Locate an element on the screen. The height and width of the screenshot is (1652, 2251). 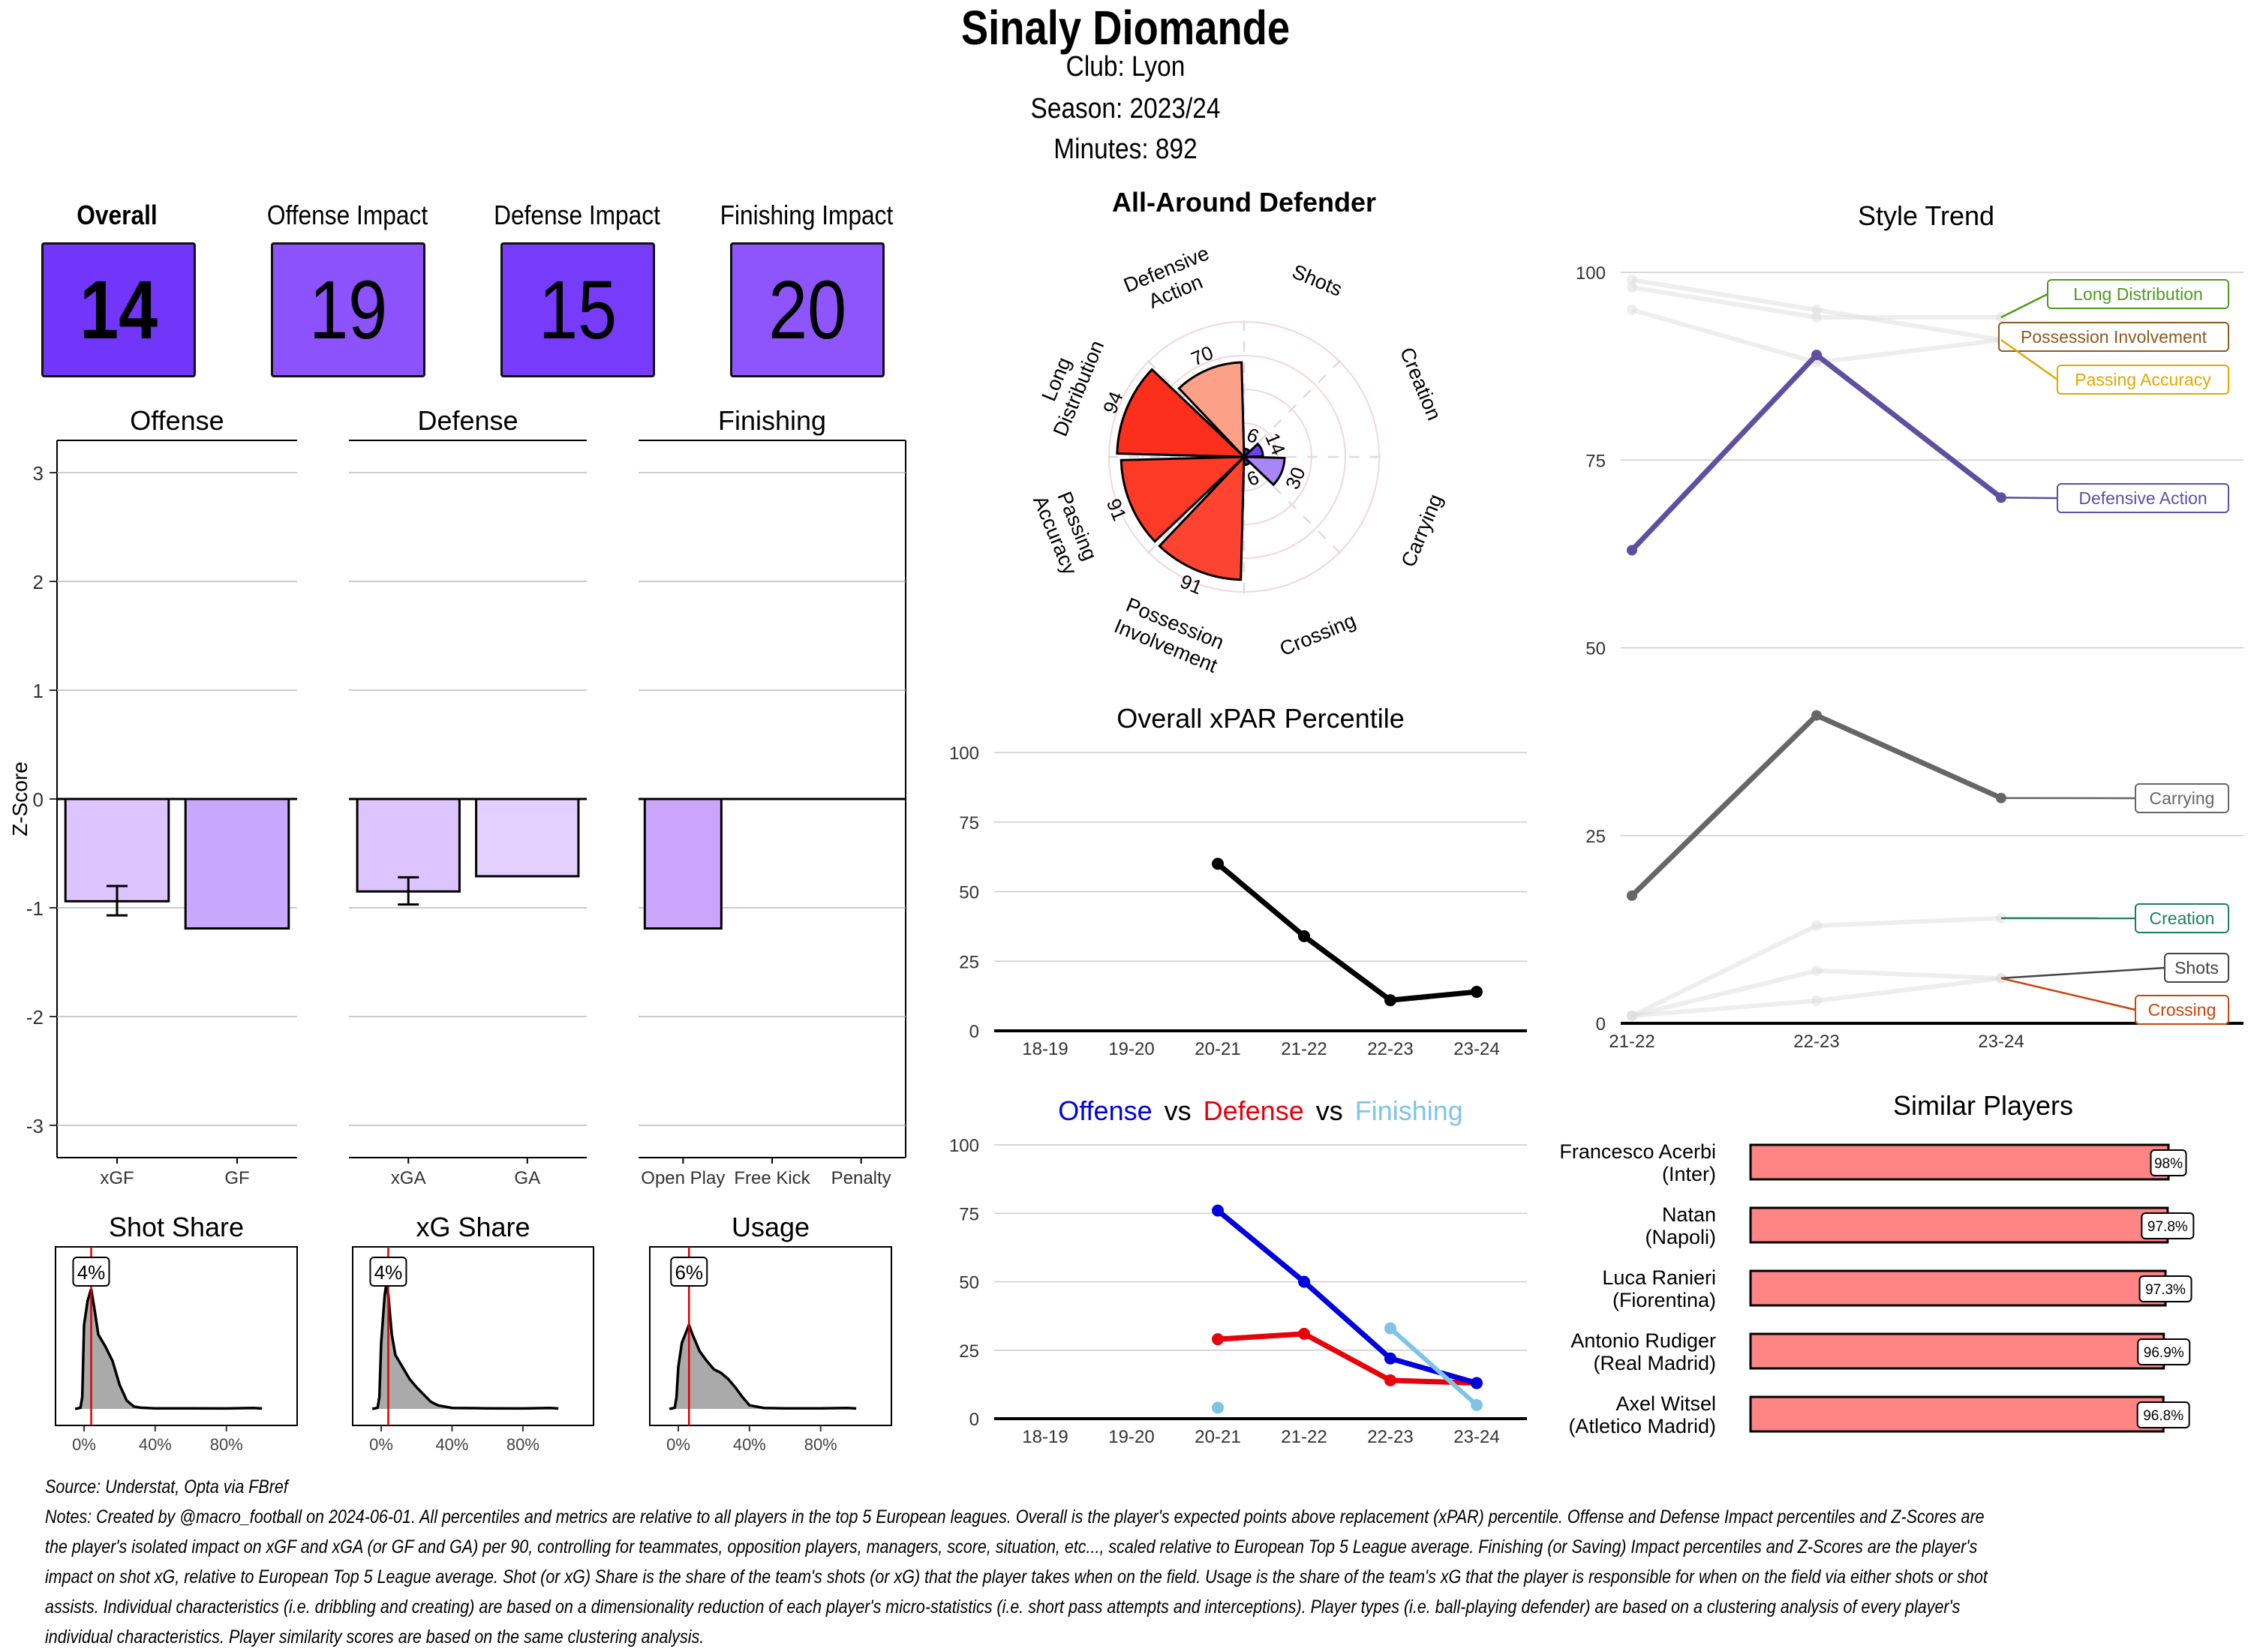
player-value-label: 6% is located at coordinates (689, 1272).